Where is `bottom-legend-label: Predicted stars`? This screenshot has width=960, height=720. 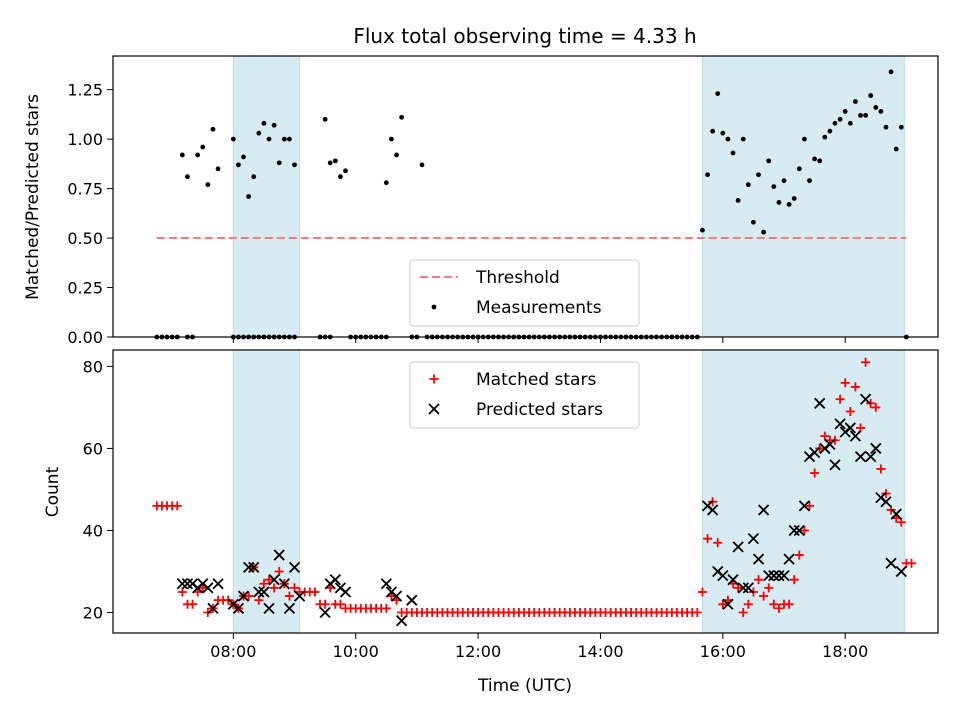 bottom-legend-label: Predicted stars is located at coordinates (539, 410).